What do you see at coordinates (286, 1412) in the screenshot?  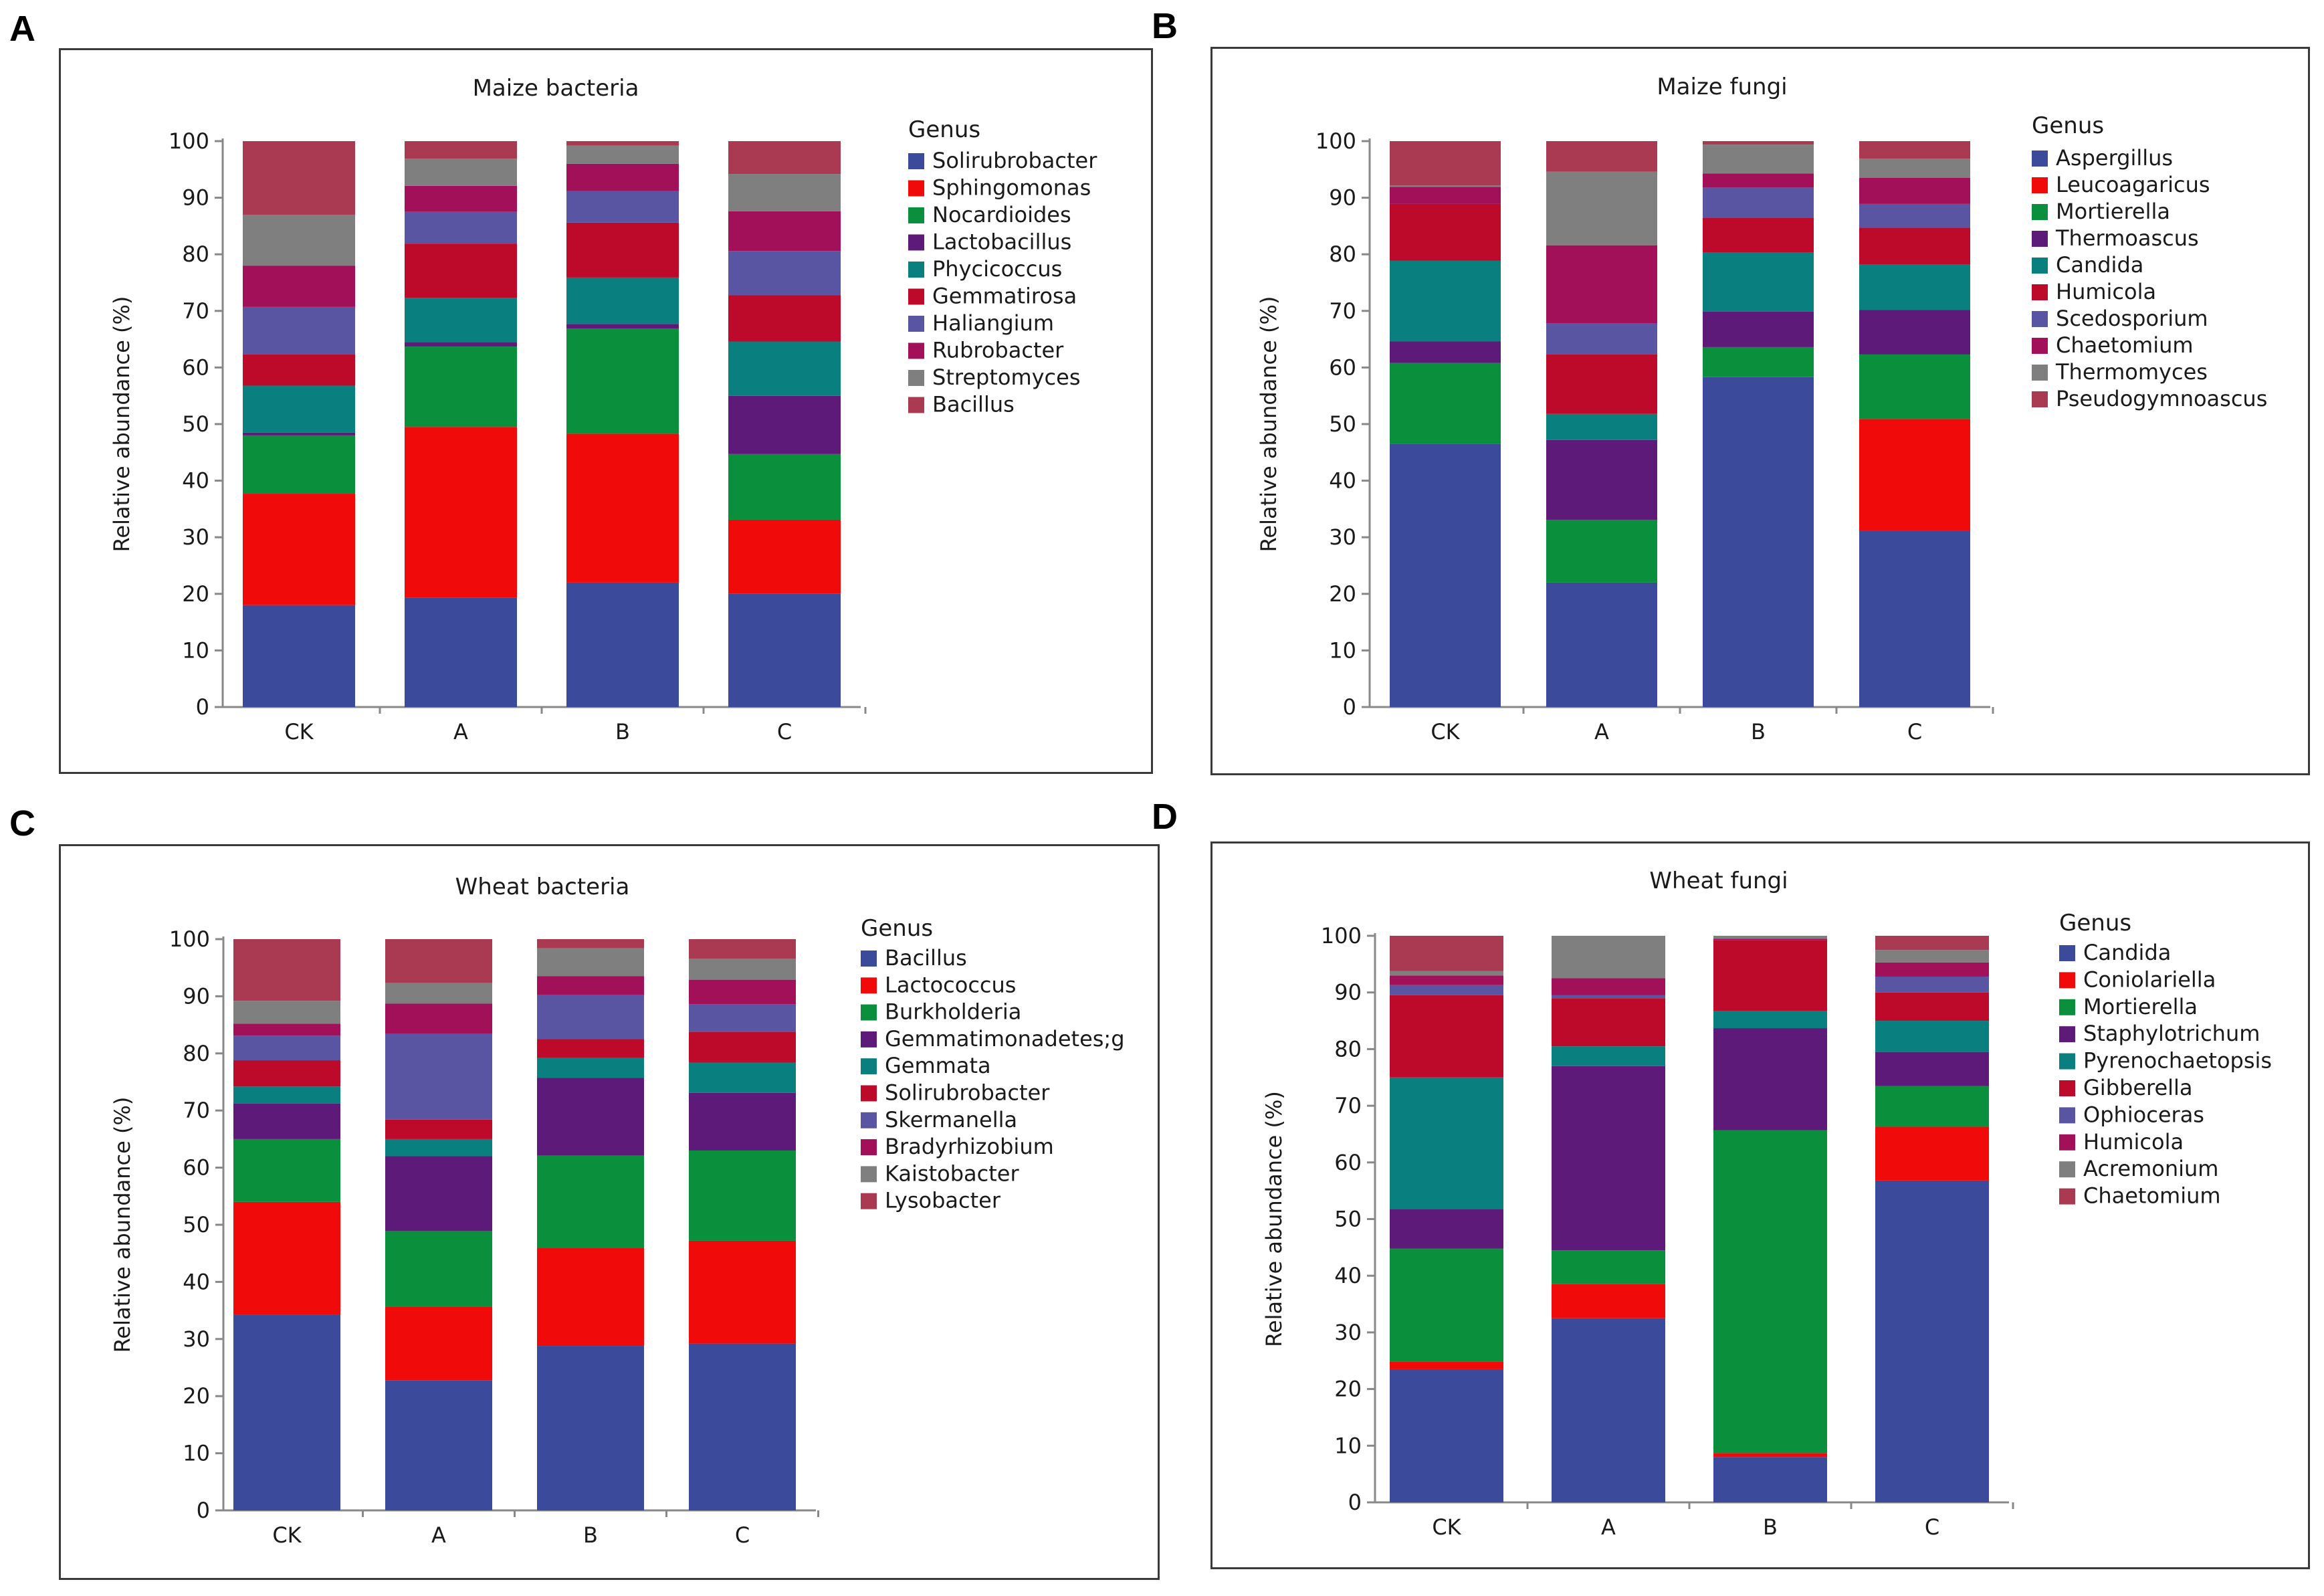 I see `wheat-bacteria-bar-ck-bacillus` at bounding box center [286, 1412].